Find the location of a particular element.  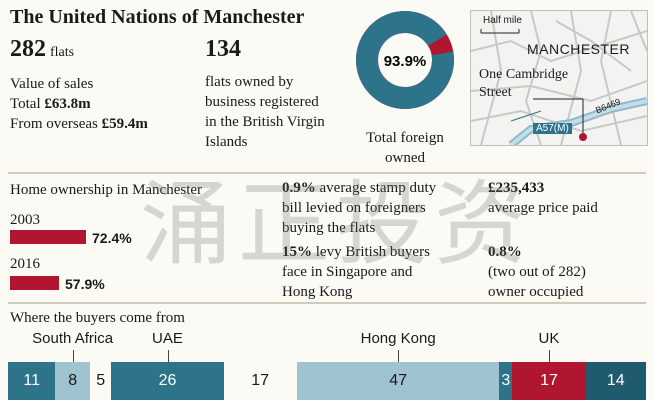

owner-occupied-text-2: owner occupied is located at coordinates (536, 292).